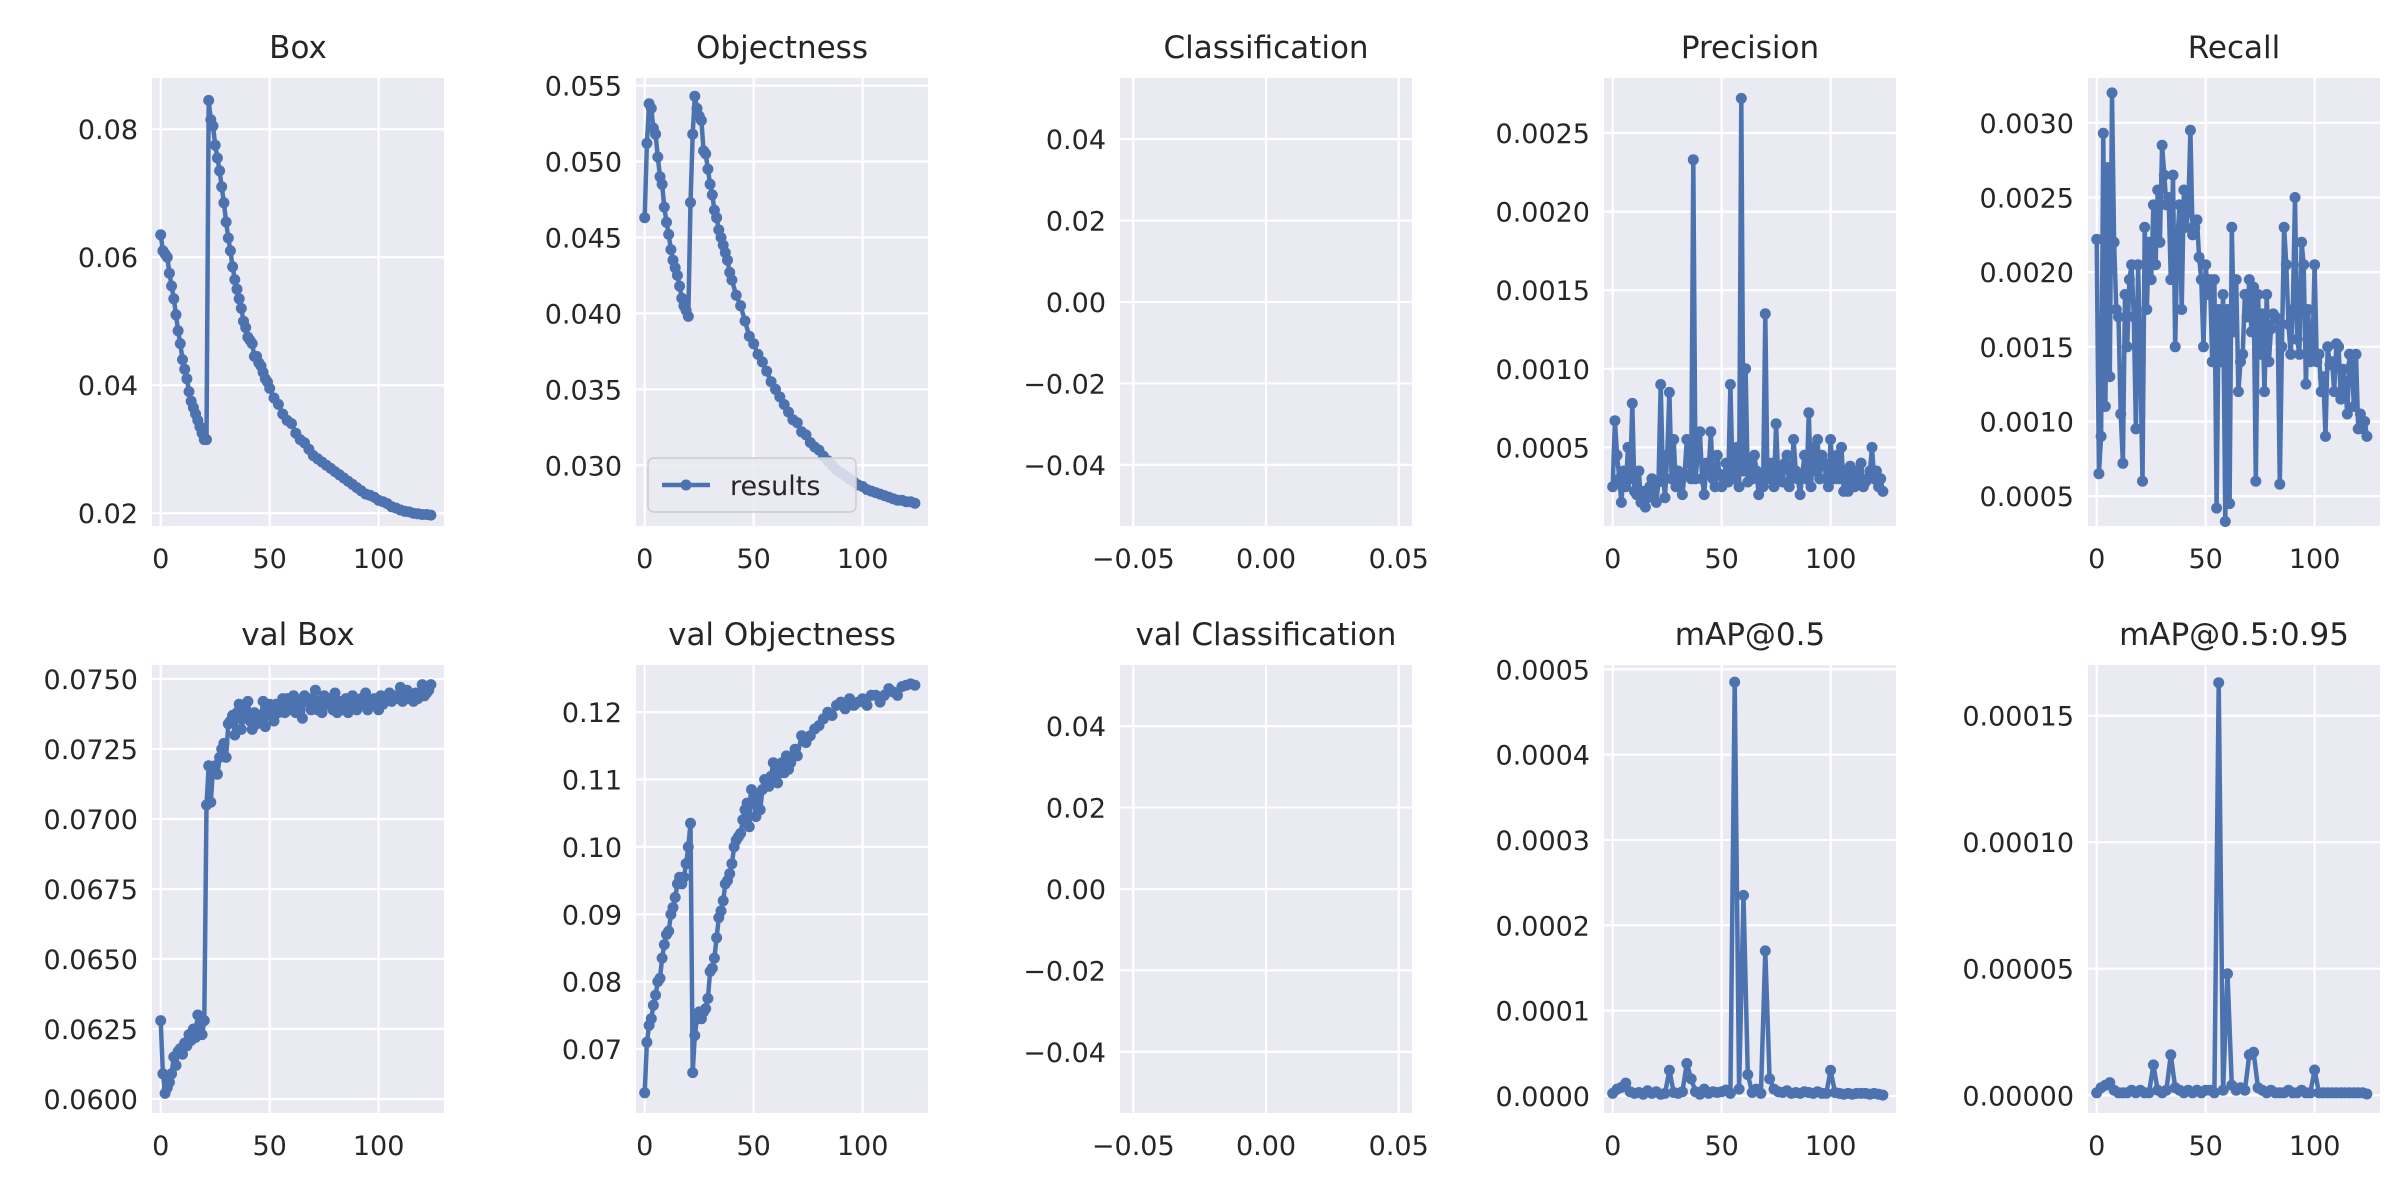 The width and height of the screenshot is (2400, 1200). I want to click on y-tick-label: 0.0001, so click(1543, 1012).